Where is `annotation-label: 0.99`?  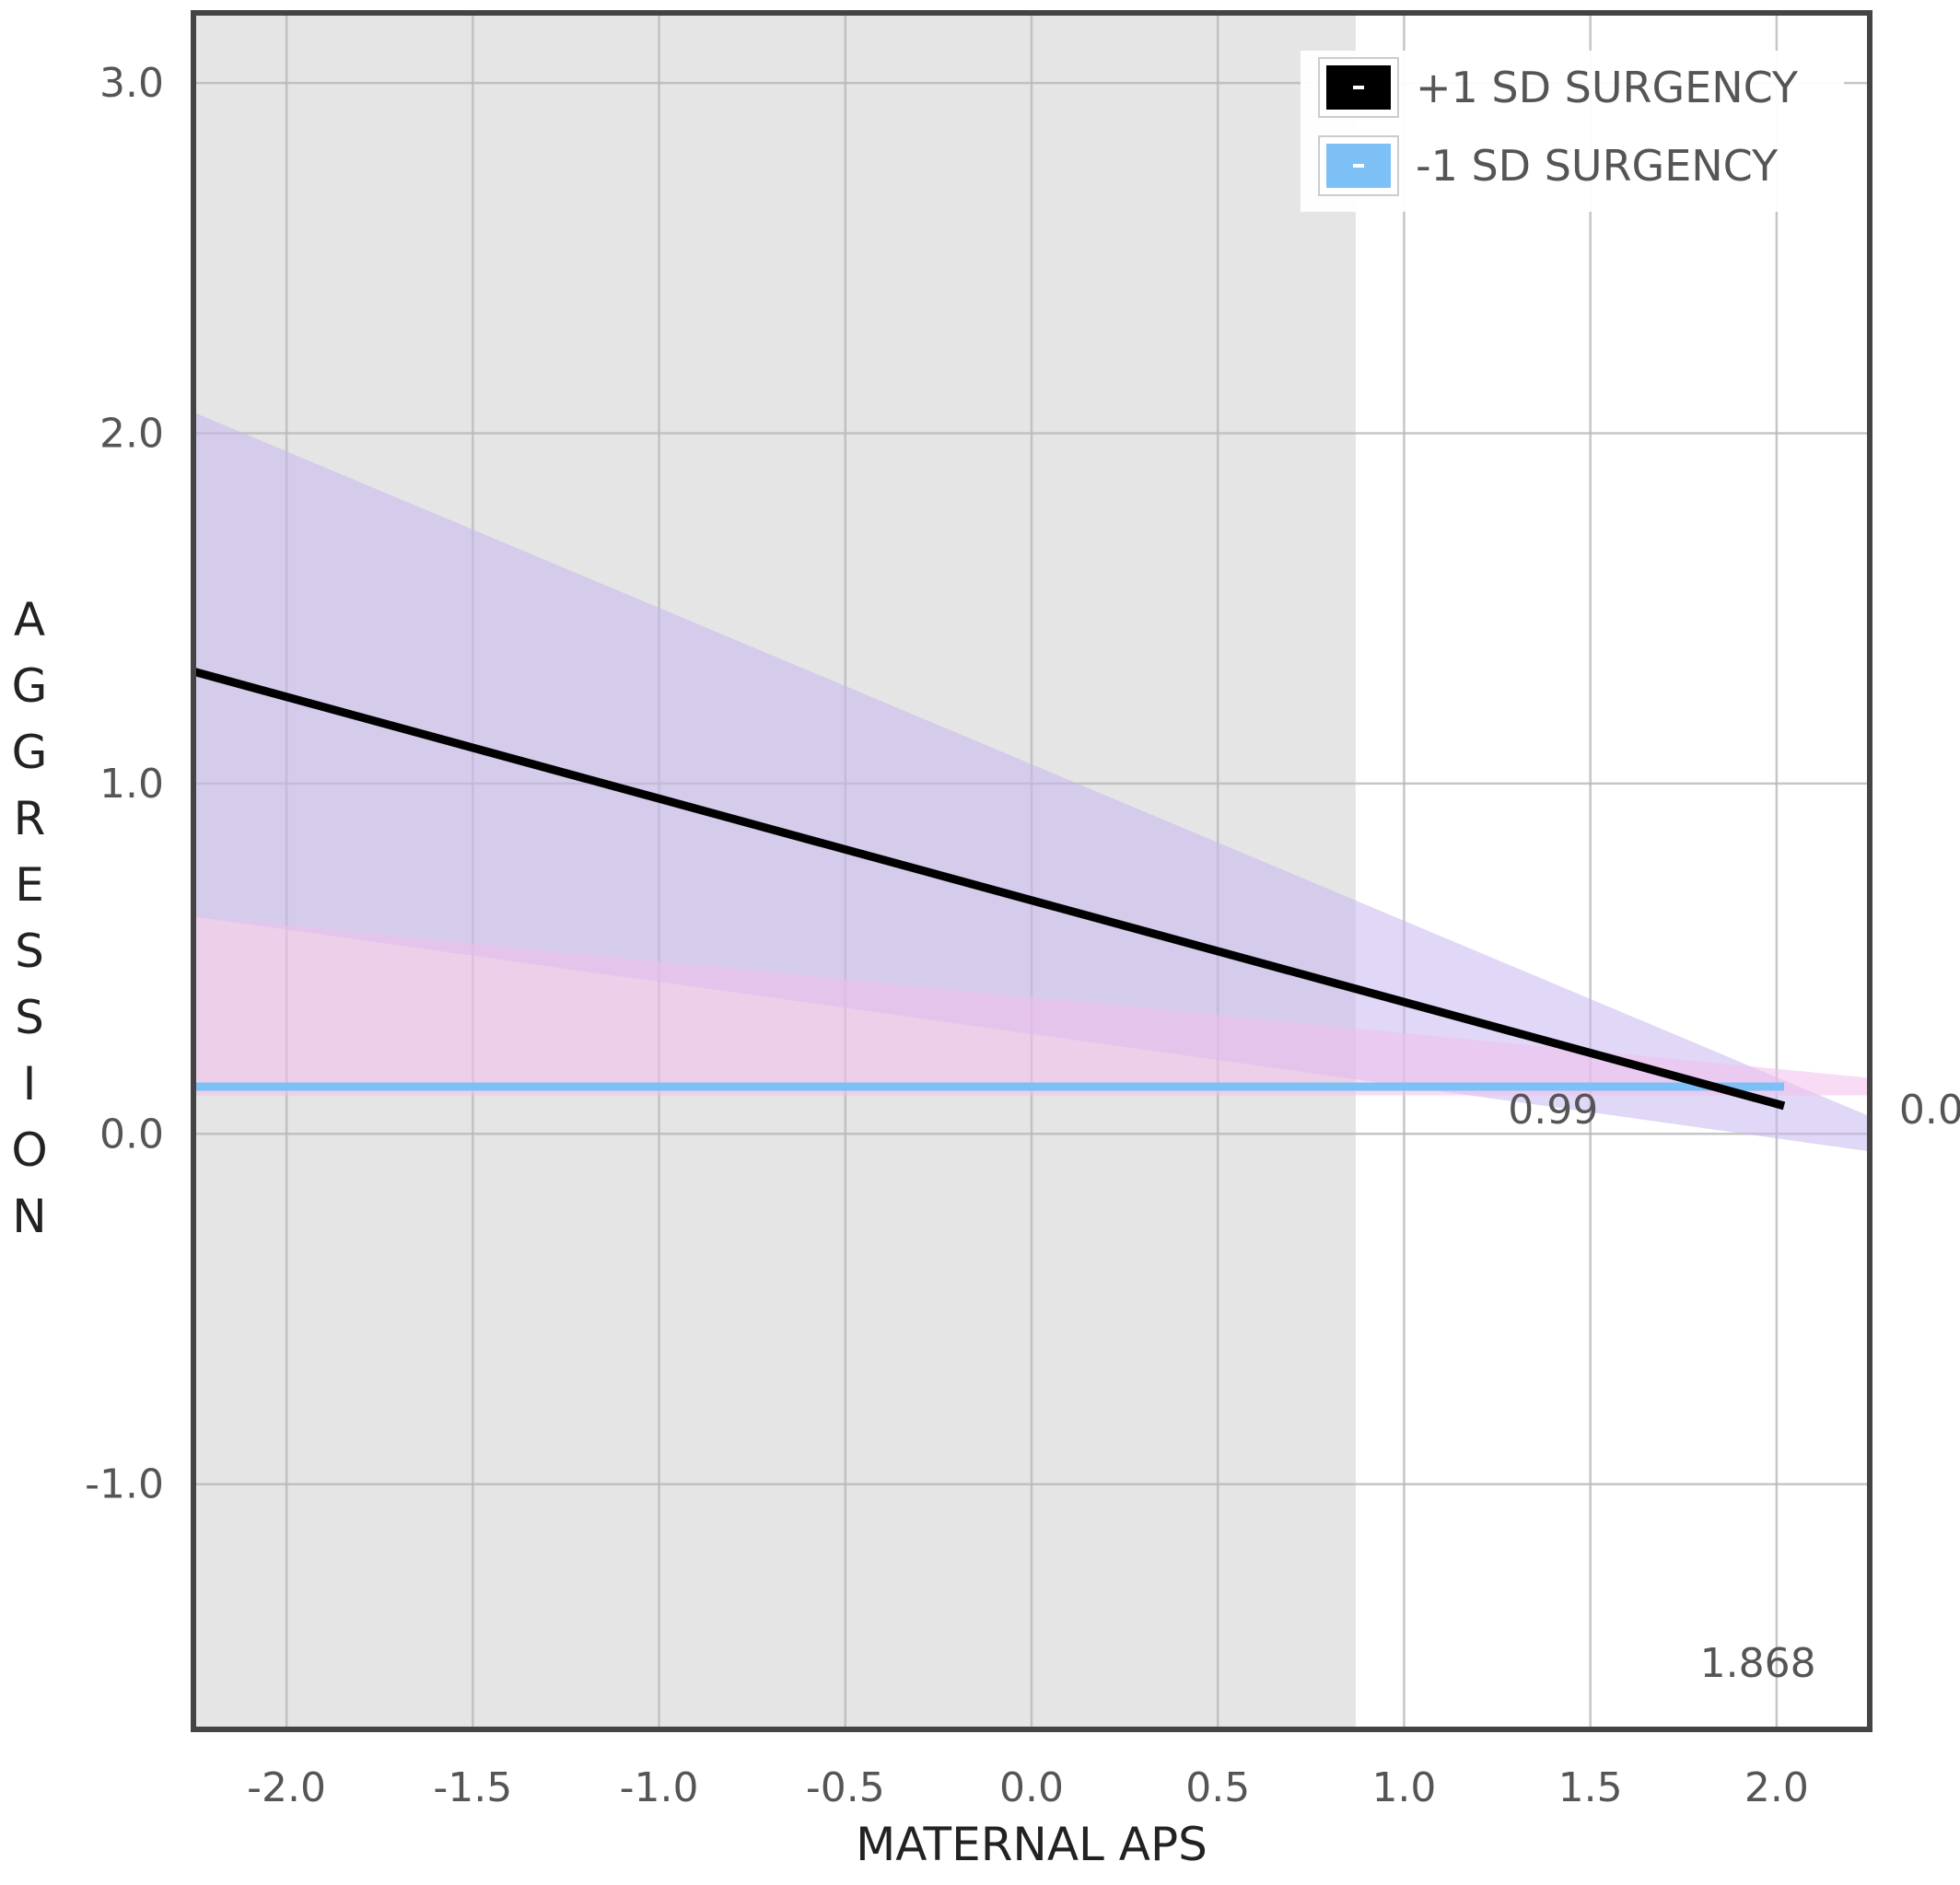 annotation-label: 0.99 is located at coordinates (1553, 1110).